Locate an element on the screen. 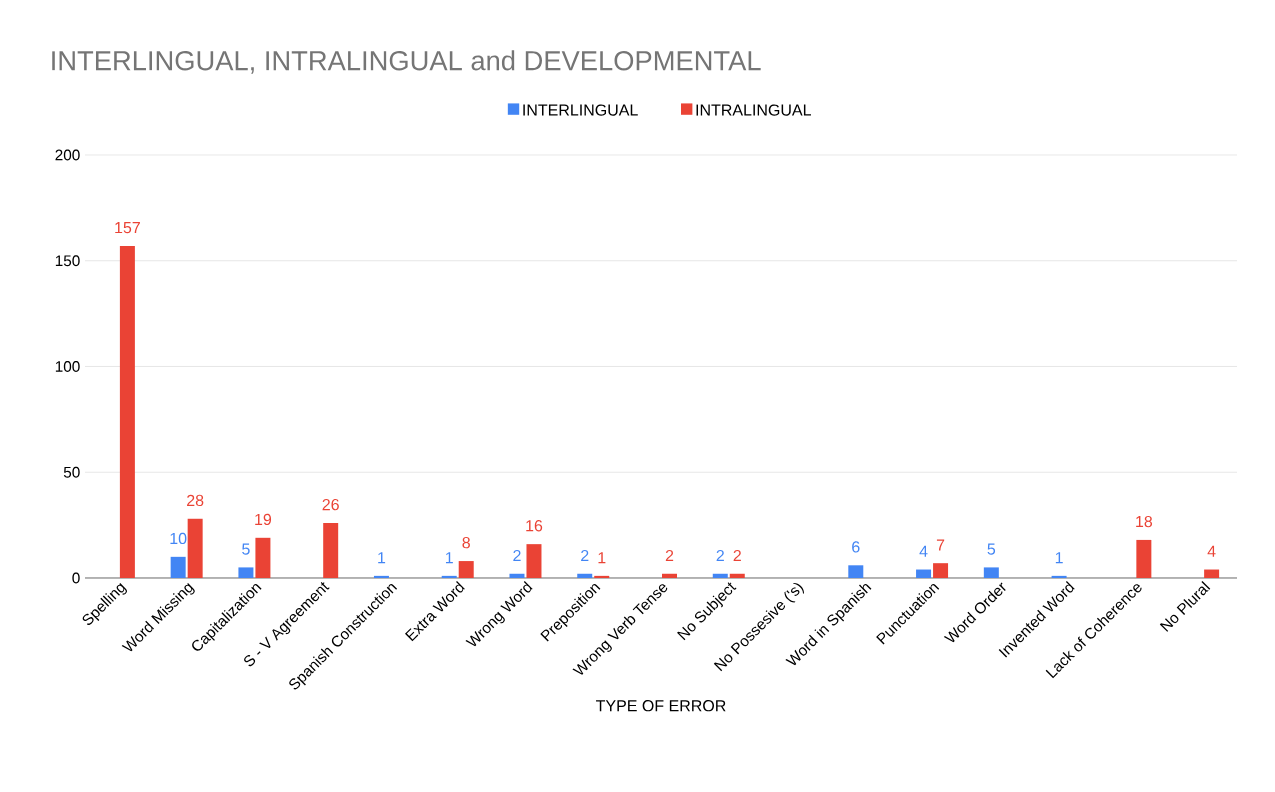 Image resolution: width=1275 pixels, height=792 pixels. data-label: 26 is located at coordinates (330, 504).